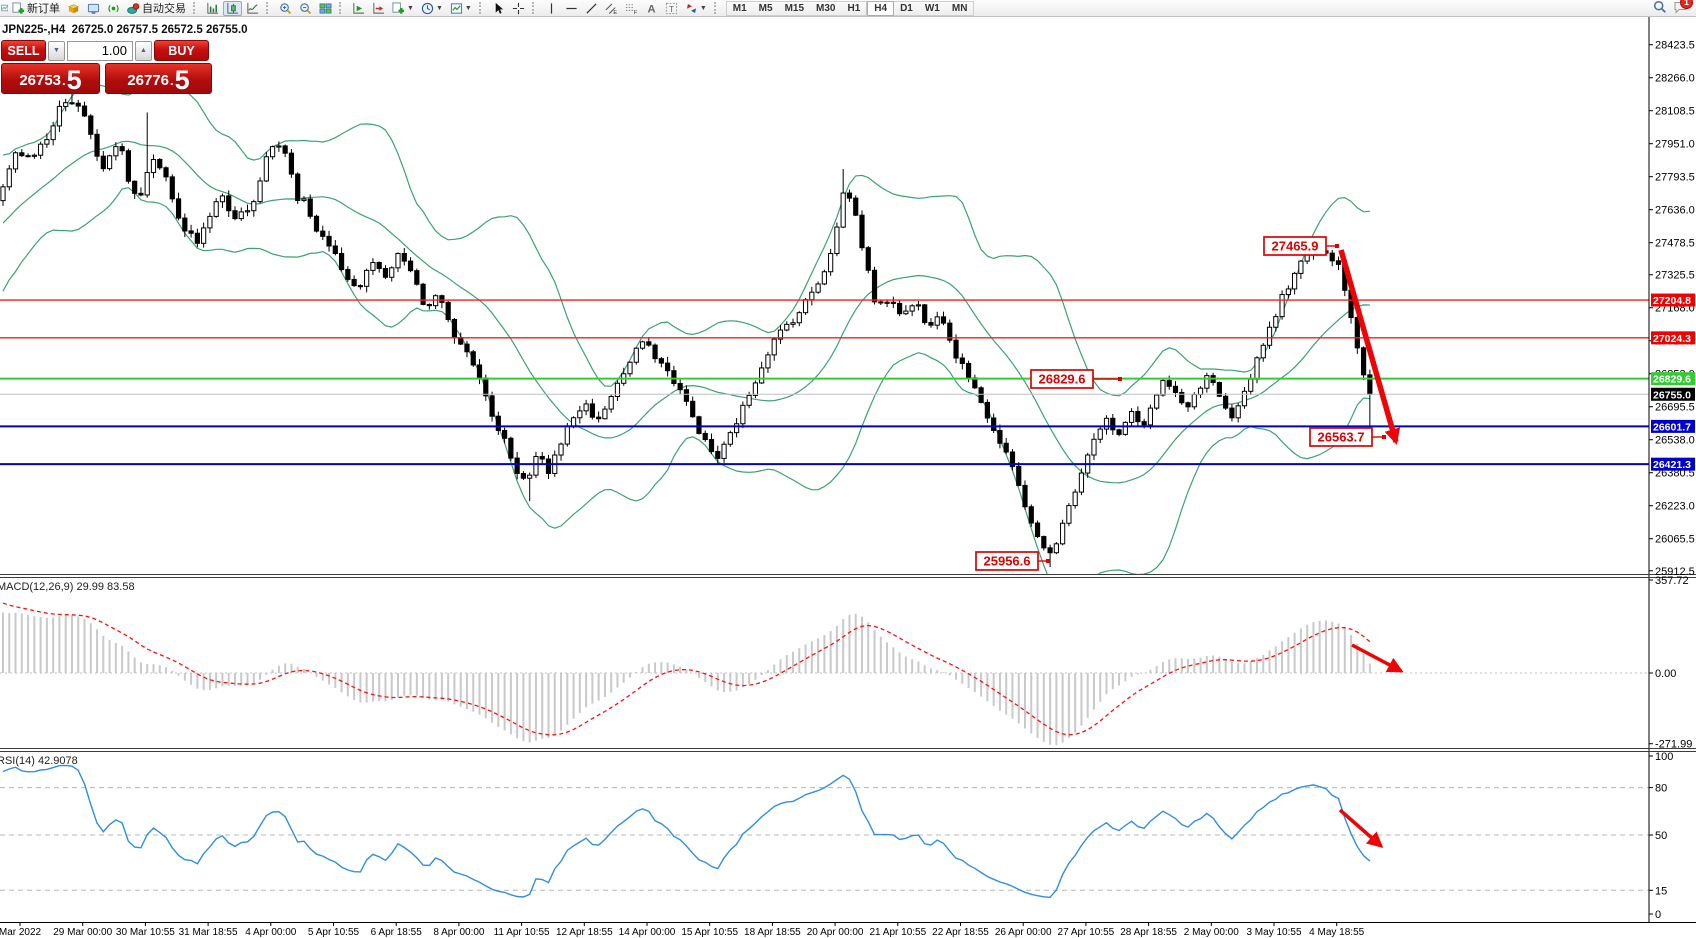 The width and height of the screenshot is (1696, 938). I want to click on chat-icon: 1, so click(1683, 8).